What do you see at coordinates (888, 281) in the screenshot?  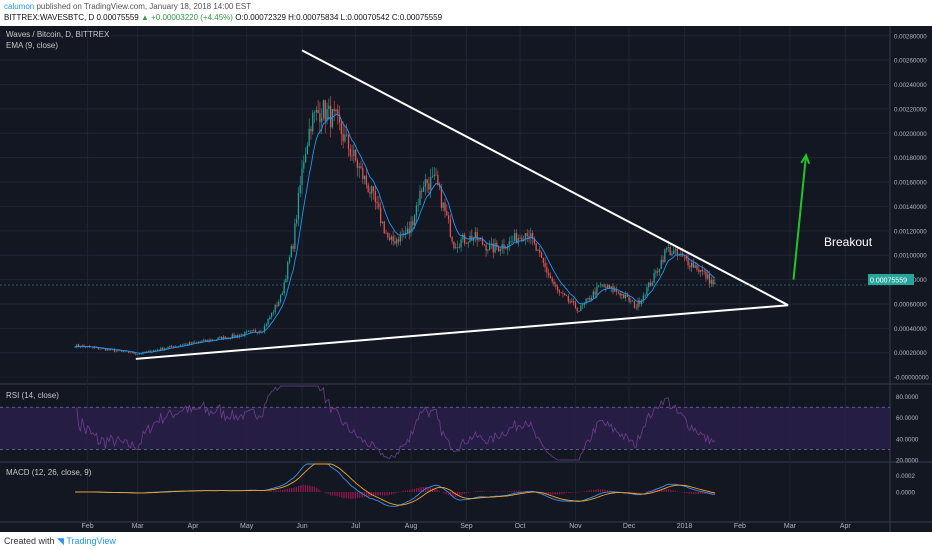 I see `current-price-label: 0.00075559` at bounding box center [888, 281].